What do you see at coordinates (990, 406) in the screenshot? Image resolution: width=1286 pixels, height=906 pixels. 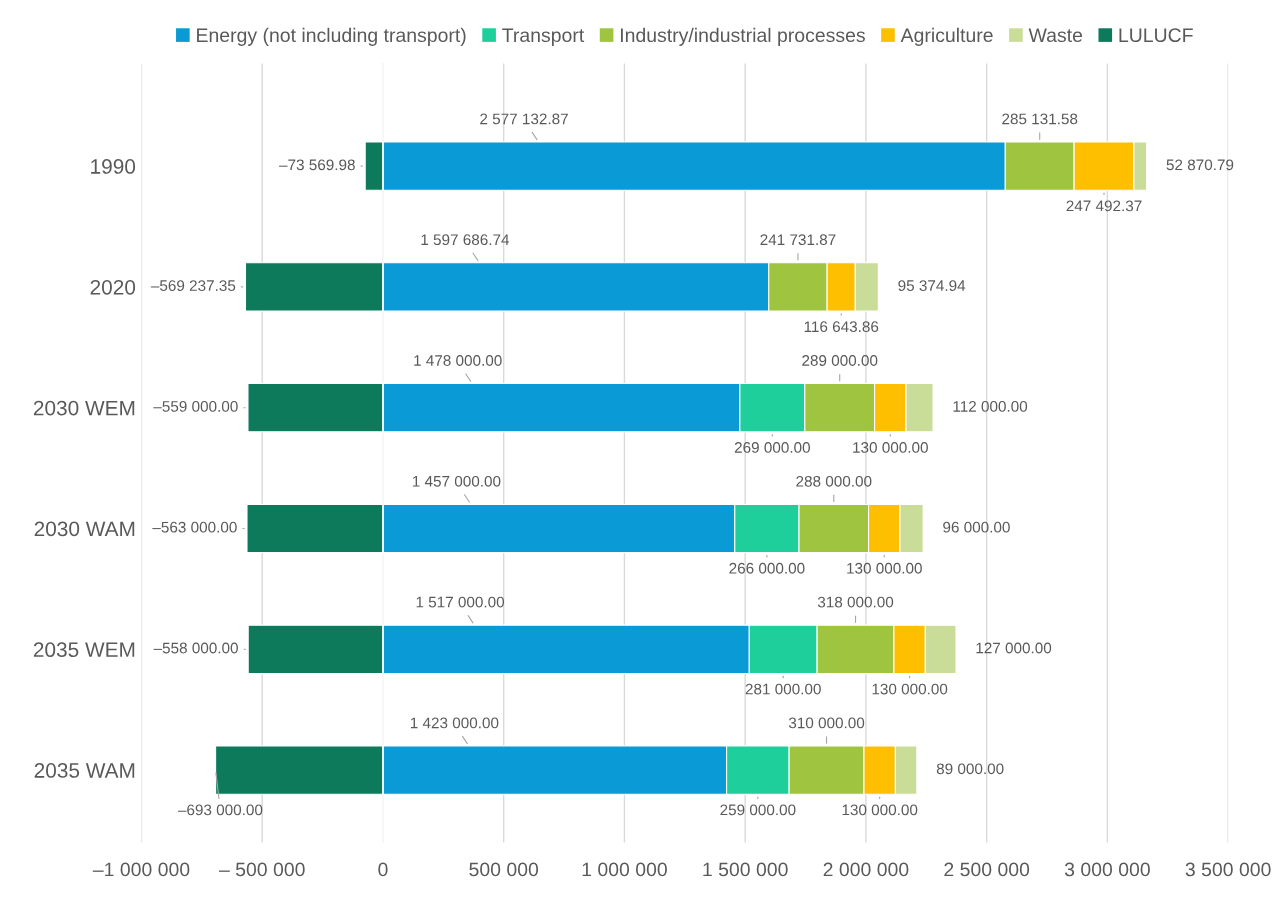 I see `data-label: 112 000.00` at bounding box center [990, 406].